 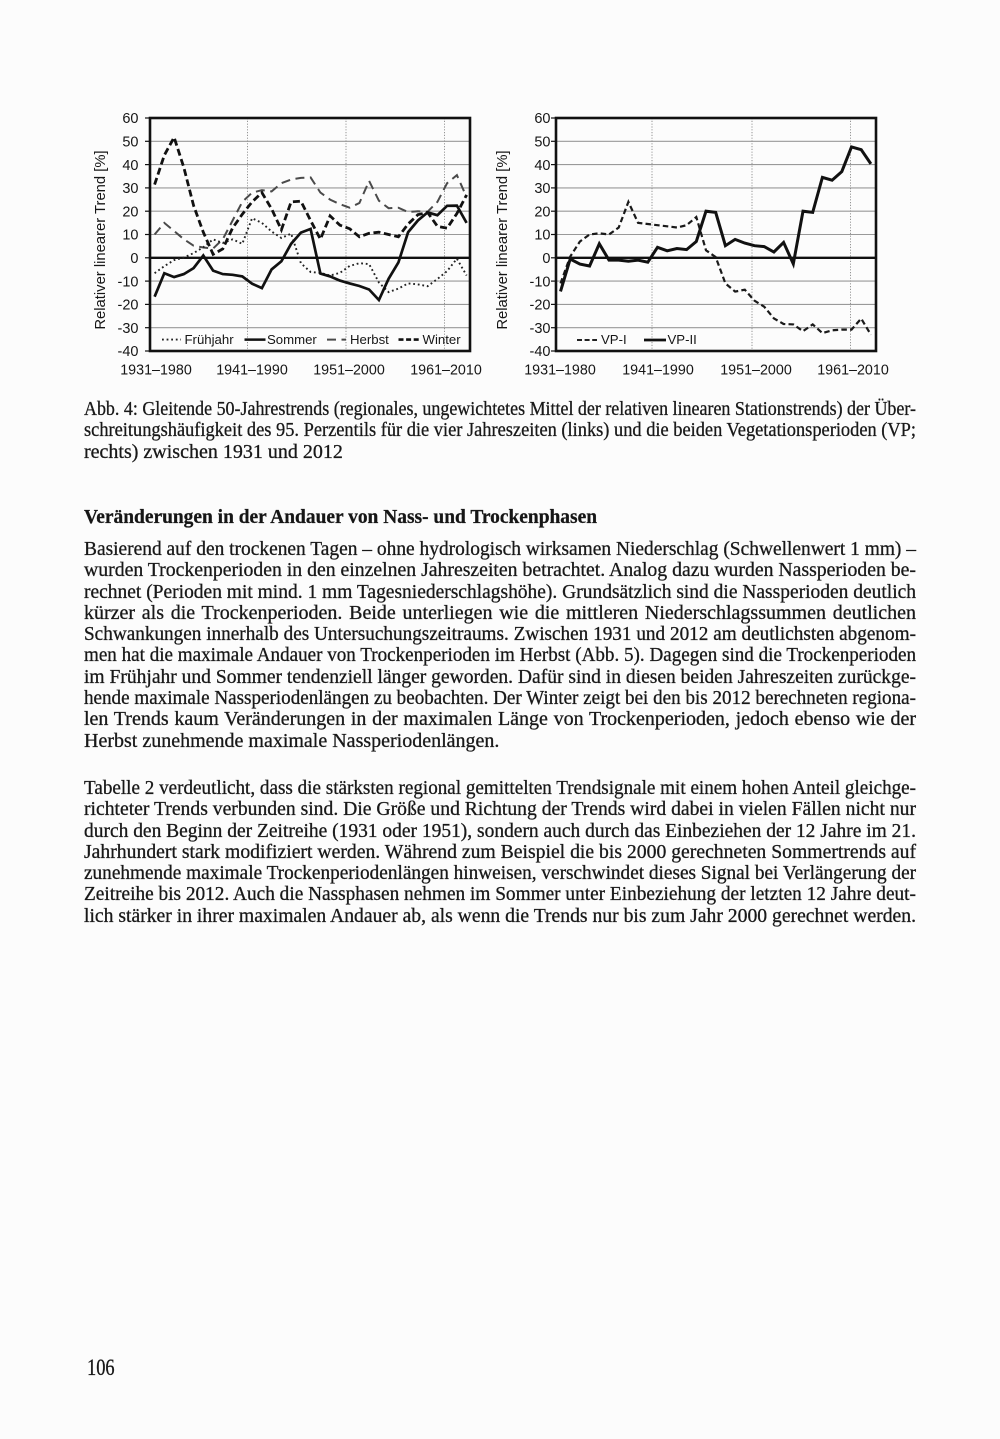 What do you see at coordinates (682, 339) in the screenshot?
I see `svg-text: VP-II` at bounding box center [682, 339].